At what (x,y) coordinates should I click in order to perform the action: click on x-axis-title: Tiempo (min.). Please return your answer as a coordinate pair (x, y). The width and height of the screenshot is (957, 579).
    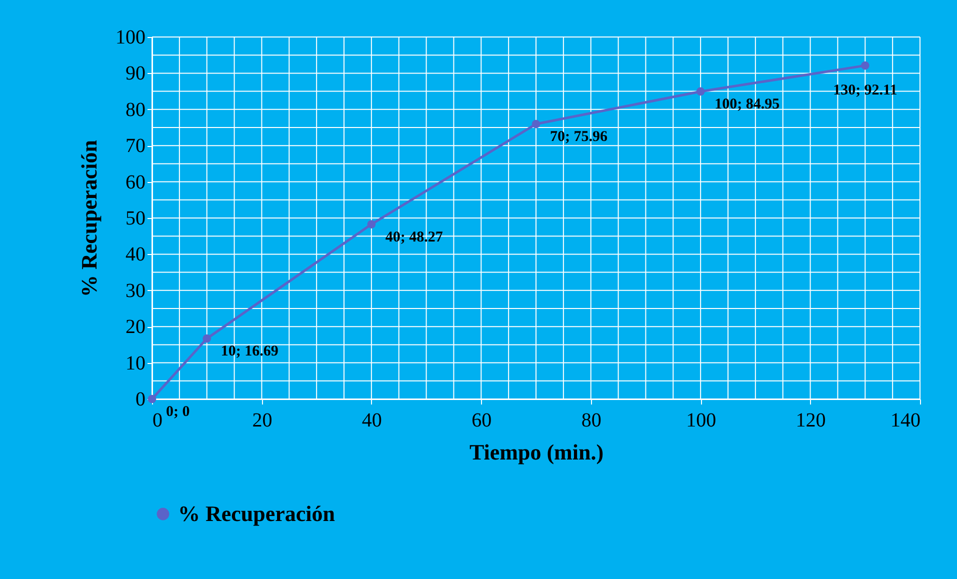
    Looking at the image, I should click on (536, 452).